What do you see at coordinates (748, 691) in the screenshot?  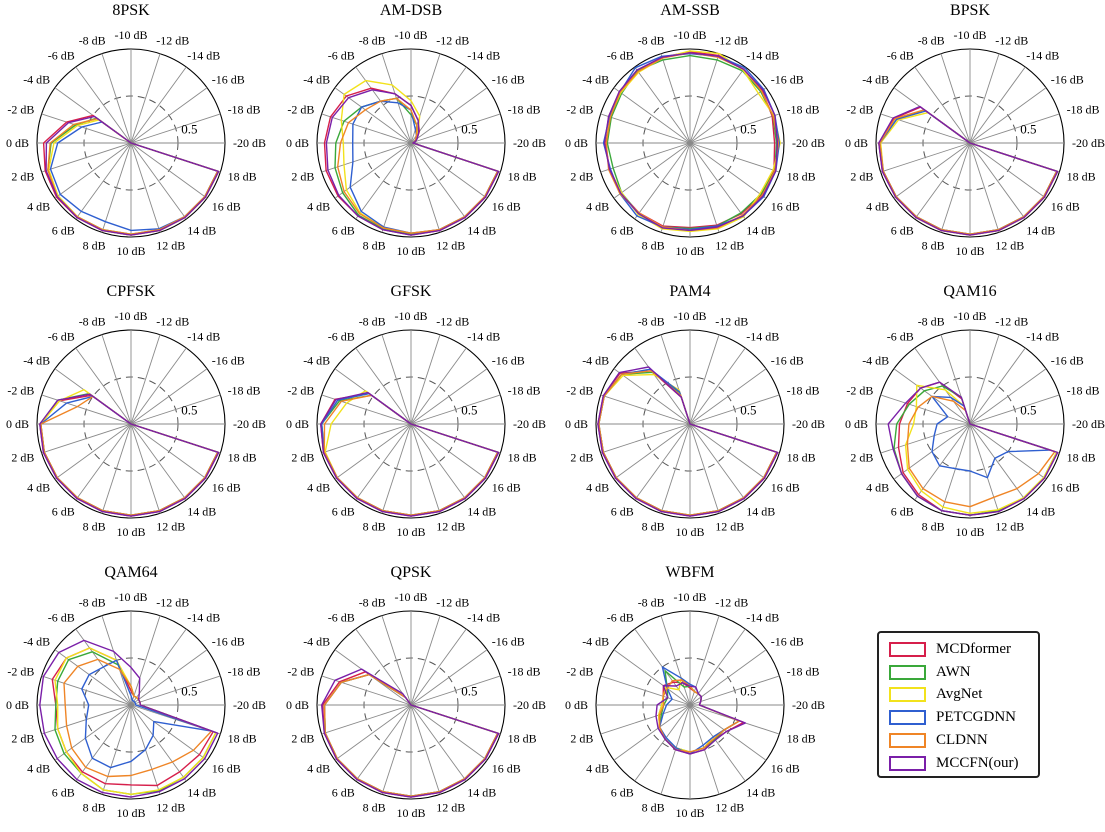 I see `radial-tick-label: 0.5` at bounding box center [748, 691].